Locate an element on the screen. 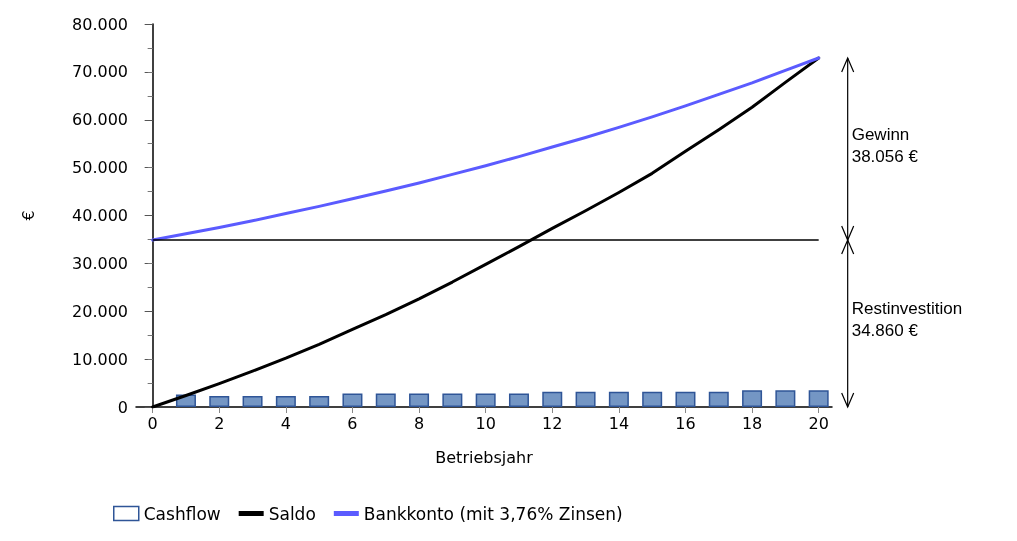 The height and width of the screenshot is (541, 1017). x-tick-label: 4 is located at coordinates (285, 423).